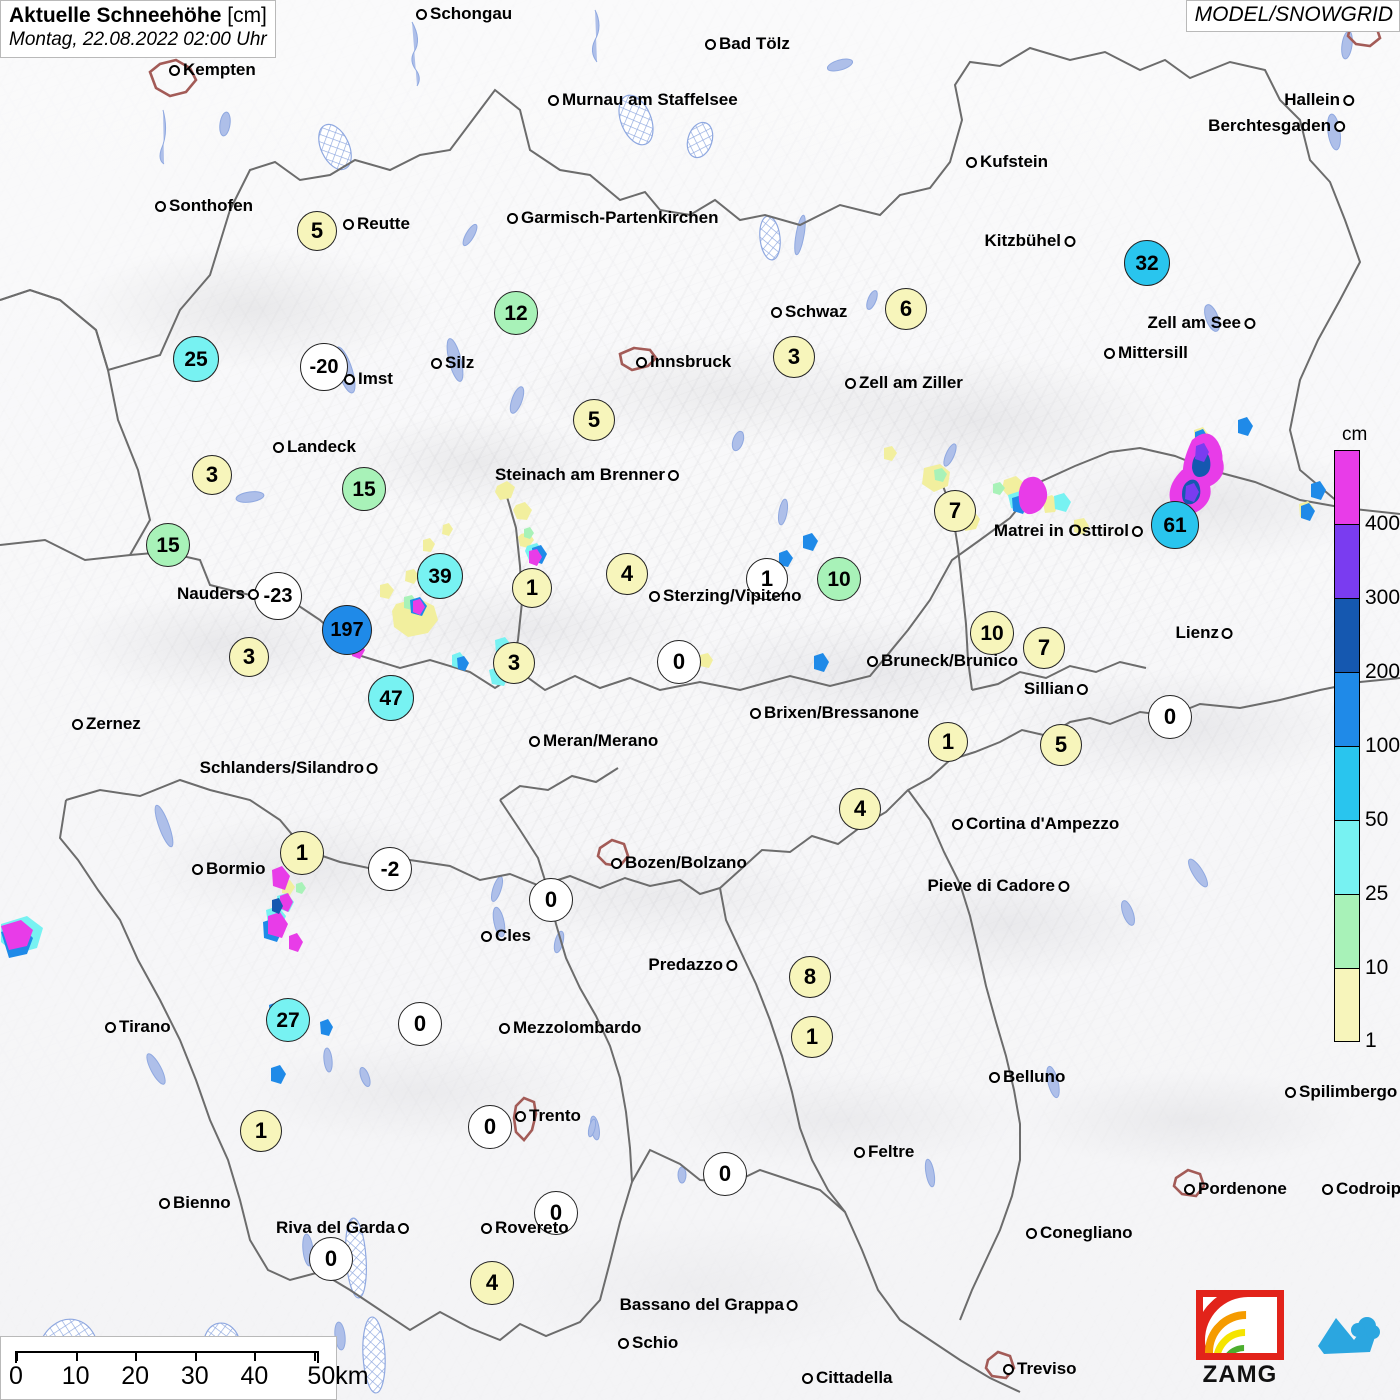 The width and height of the screenshot is (1400, 1400). I want to click on city-marker: Schlanders/Silandro, so click(289, 768).